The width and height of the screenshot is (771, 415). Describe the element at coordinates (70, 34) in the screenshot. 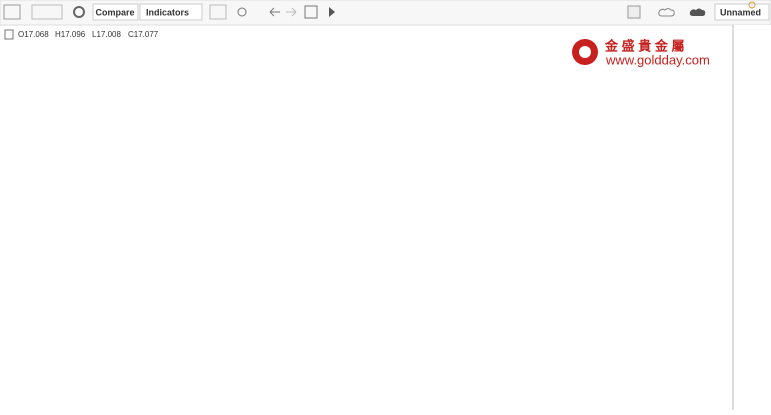

I see `legend-high: H17.096` at that location.